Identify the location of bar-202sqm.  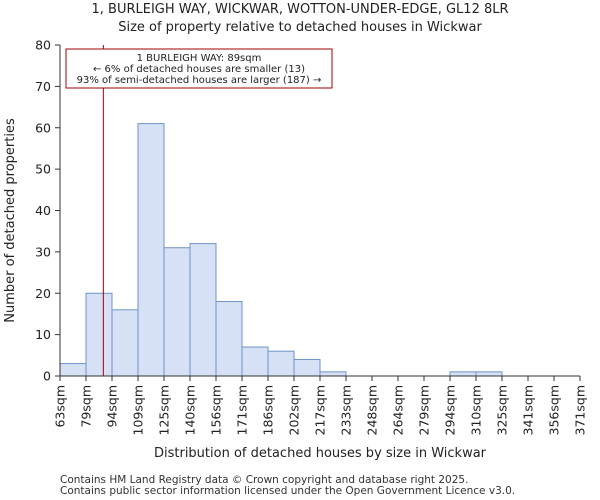
(307, 367).